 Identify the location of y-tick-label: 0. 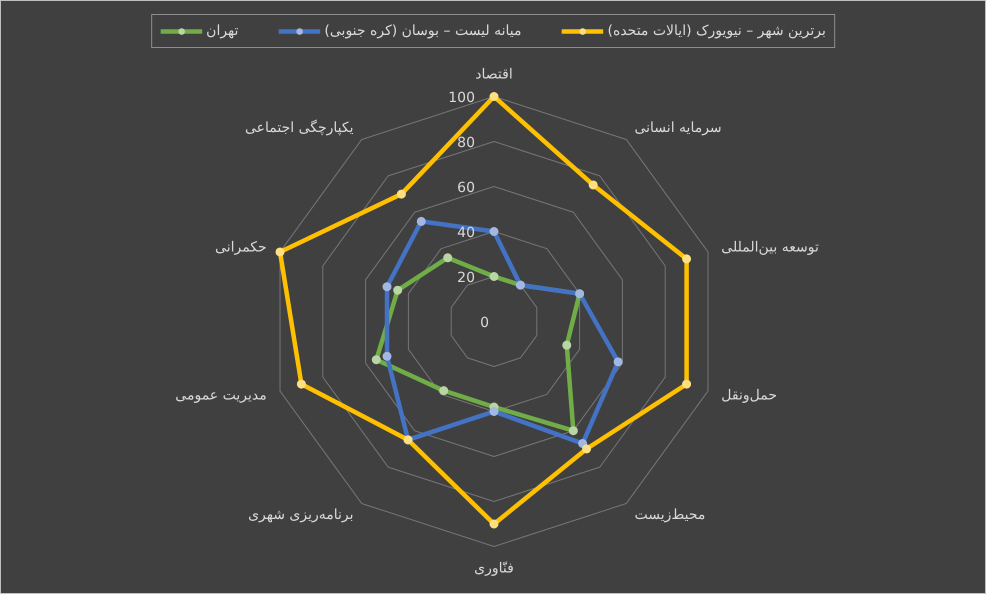
(485, 323).